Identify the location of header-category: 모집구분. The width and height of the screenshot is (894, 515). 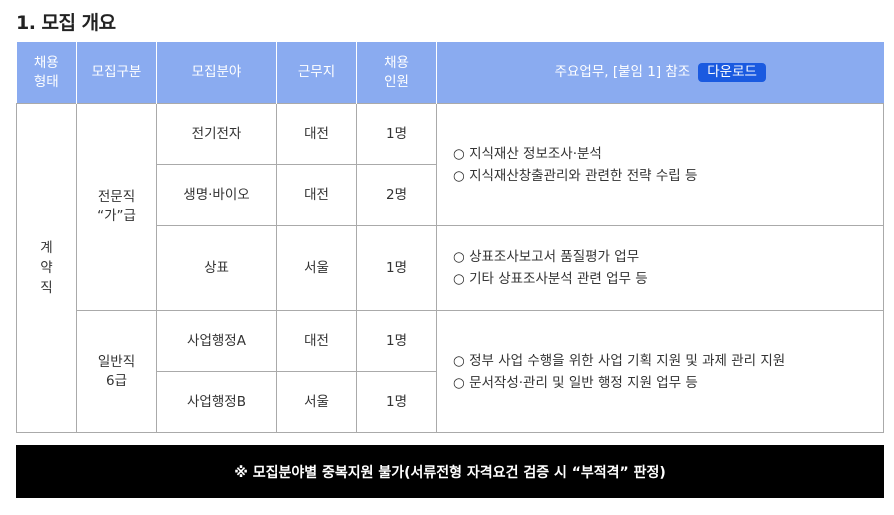
(116, 73).